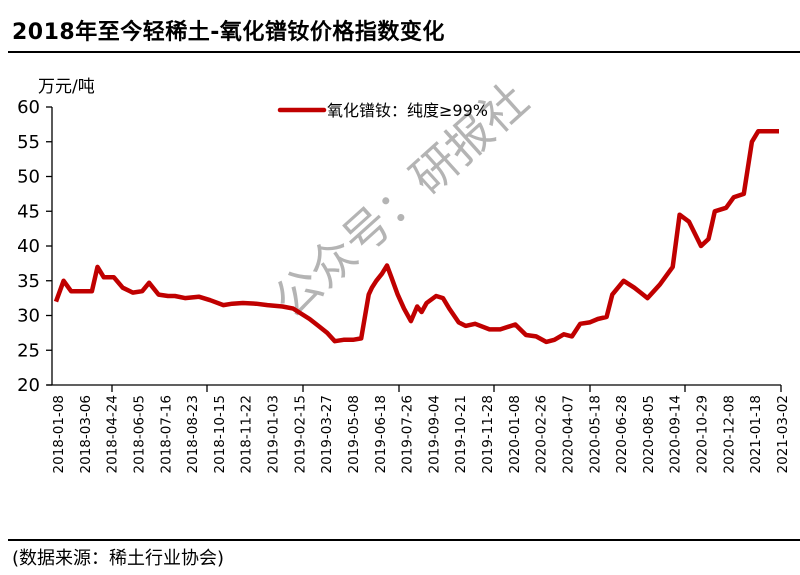  I want to click on x-tick-label: 2020-12-08, so click(729, 434).